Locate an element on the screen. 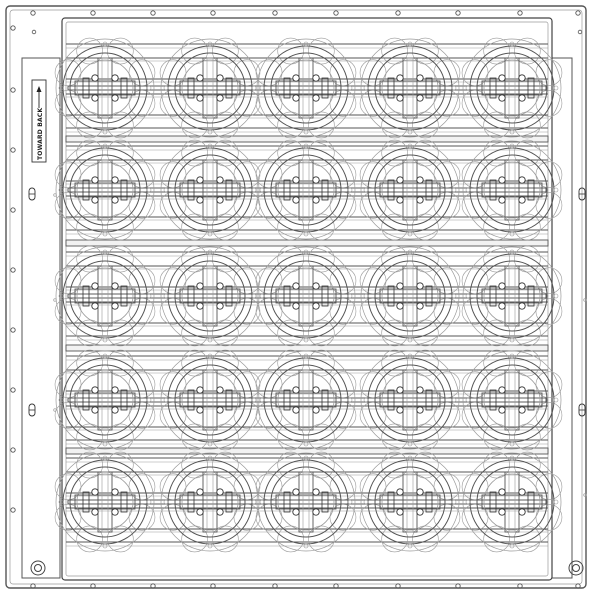 The height and width of the screenshot is (592, 592). left-flange is located at coordinates (41, 318).